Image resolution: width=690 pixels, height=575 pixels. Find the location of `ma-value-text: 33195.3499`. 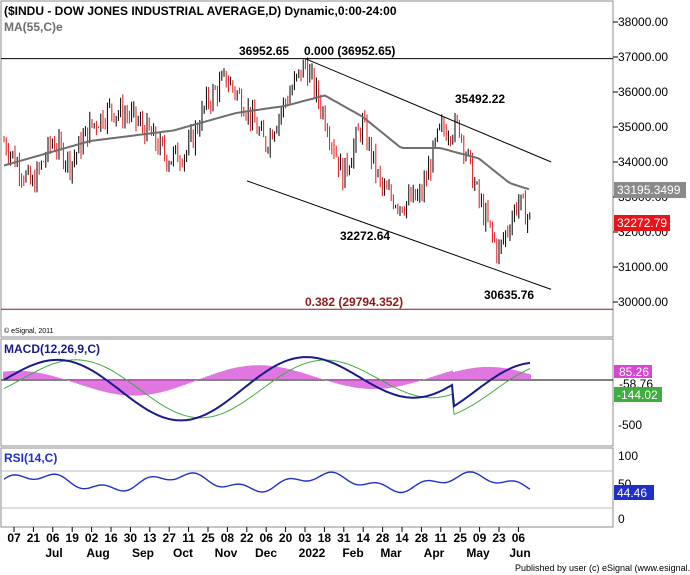

ma-value-text: 33195.3499 is located at coordinates (649, 190).